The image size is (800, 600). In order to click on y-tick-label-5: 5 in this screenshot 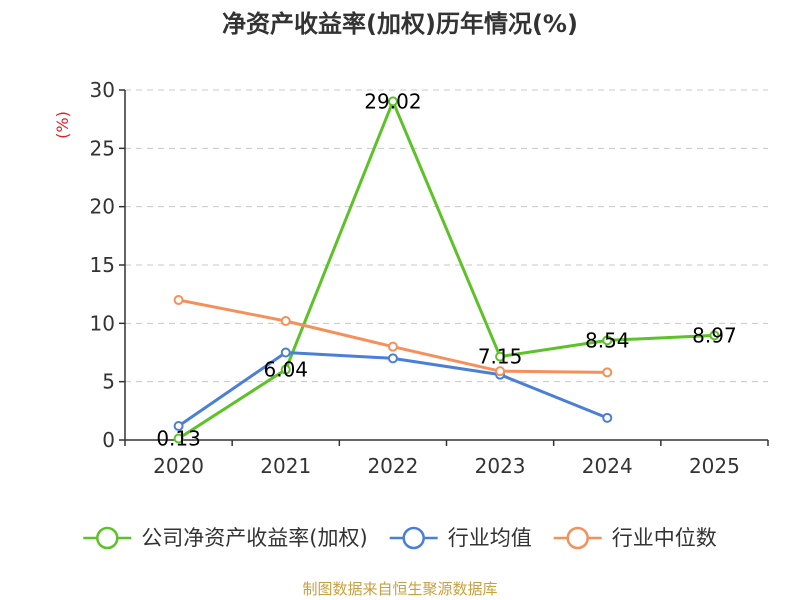, I will do `click(108, 382)`.